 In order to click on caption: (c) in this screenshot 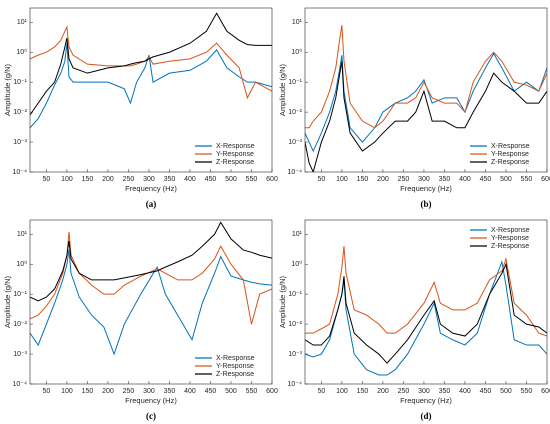, I will do `click(151, 416)`.